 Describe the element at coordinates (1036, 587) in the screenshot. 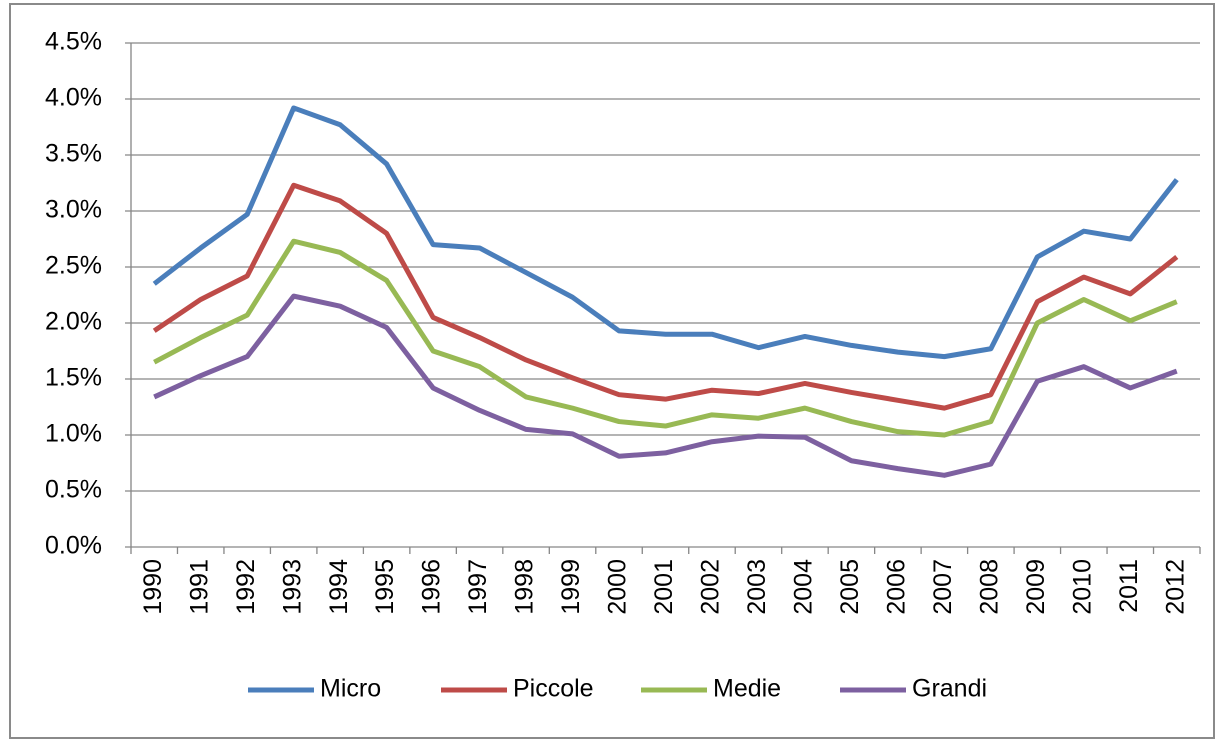

I see `x-tick-label: 2009` at that location.